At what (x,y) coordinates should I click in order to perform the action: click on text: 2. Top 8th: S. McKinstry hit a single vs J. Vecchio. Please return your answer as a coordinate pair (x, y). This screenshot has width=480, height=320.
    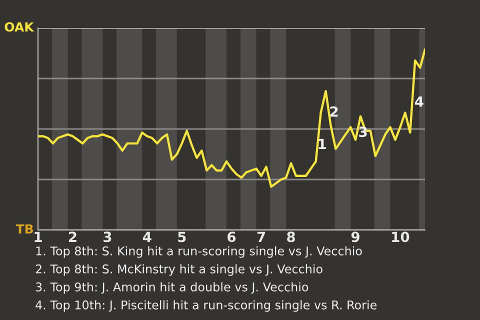
    Looking at the image, I should click on (179, 270).